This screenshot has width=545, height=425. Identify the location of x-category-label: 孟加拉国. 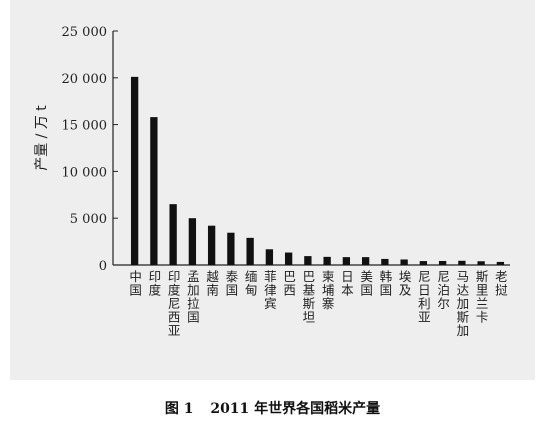
(193, 297).